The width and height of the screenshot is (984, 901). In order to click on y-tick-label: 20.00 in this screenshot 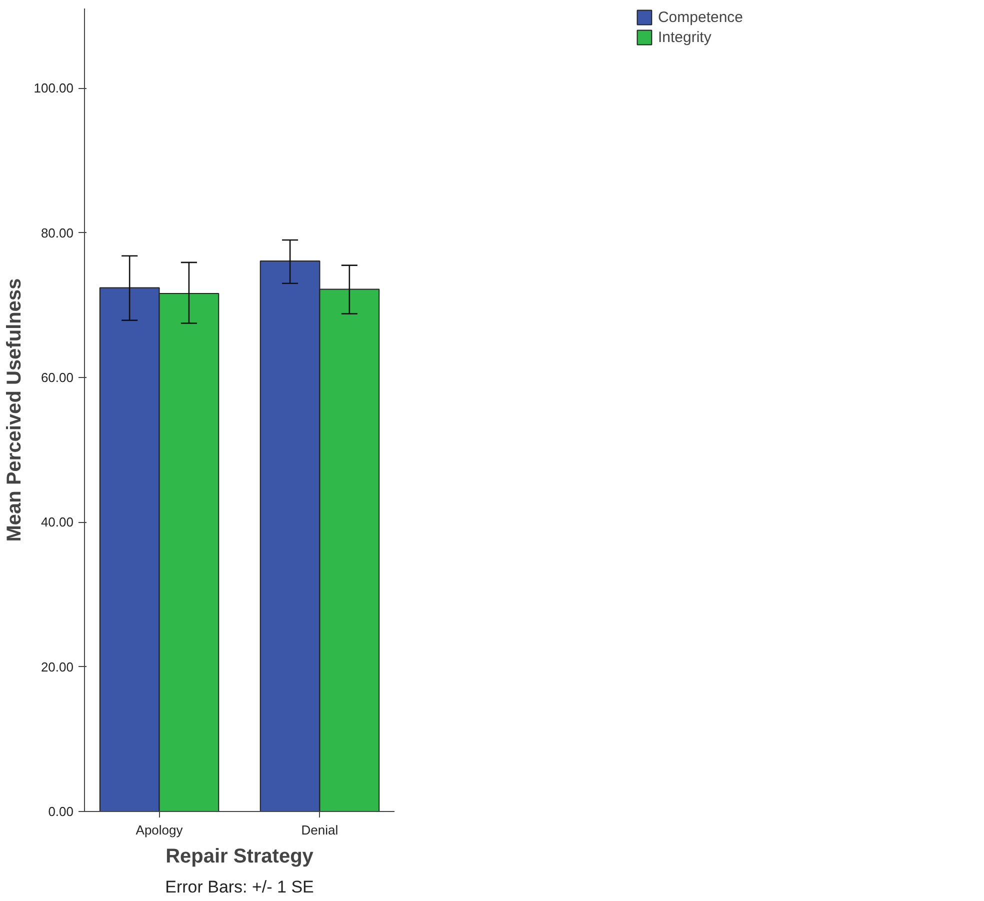, I will do `click(57, 666)`.